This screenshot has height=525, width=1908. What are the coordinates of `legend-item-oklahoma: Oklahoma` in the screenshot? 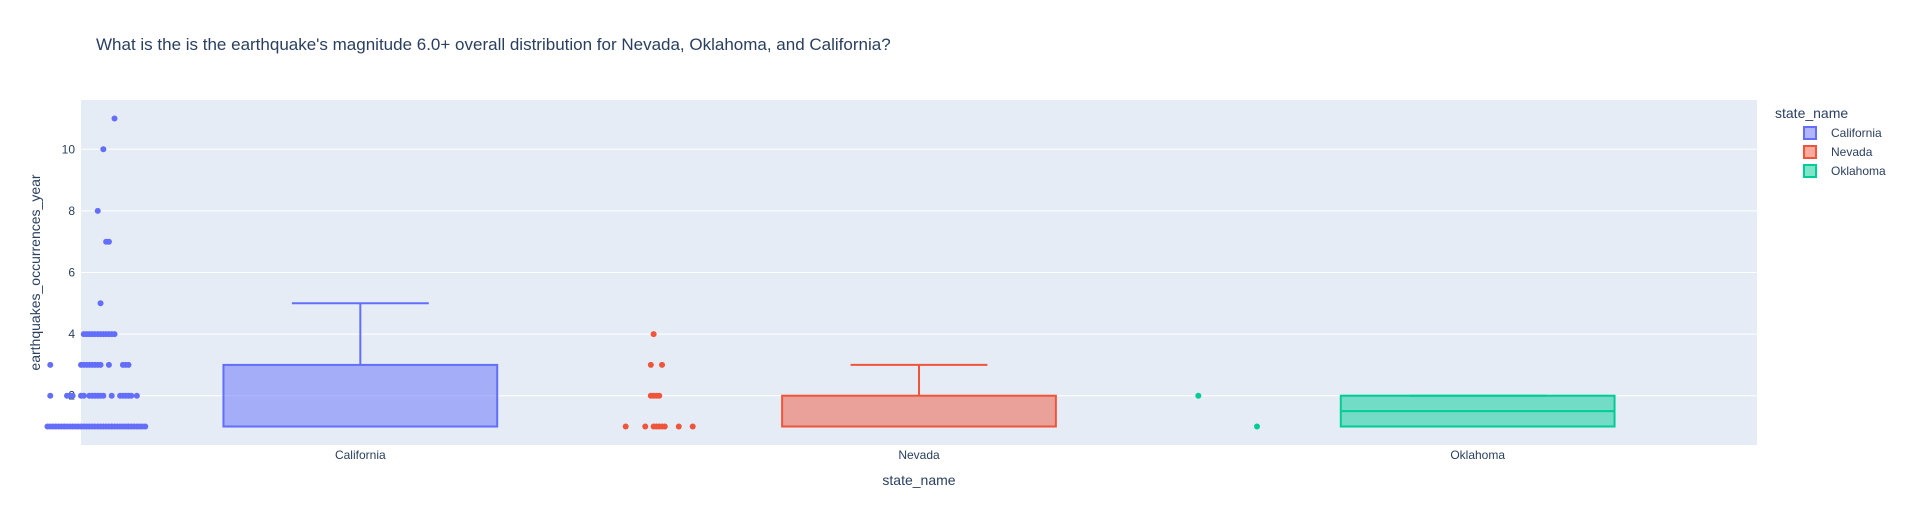 It's located at (1844, 171).